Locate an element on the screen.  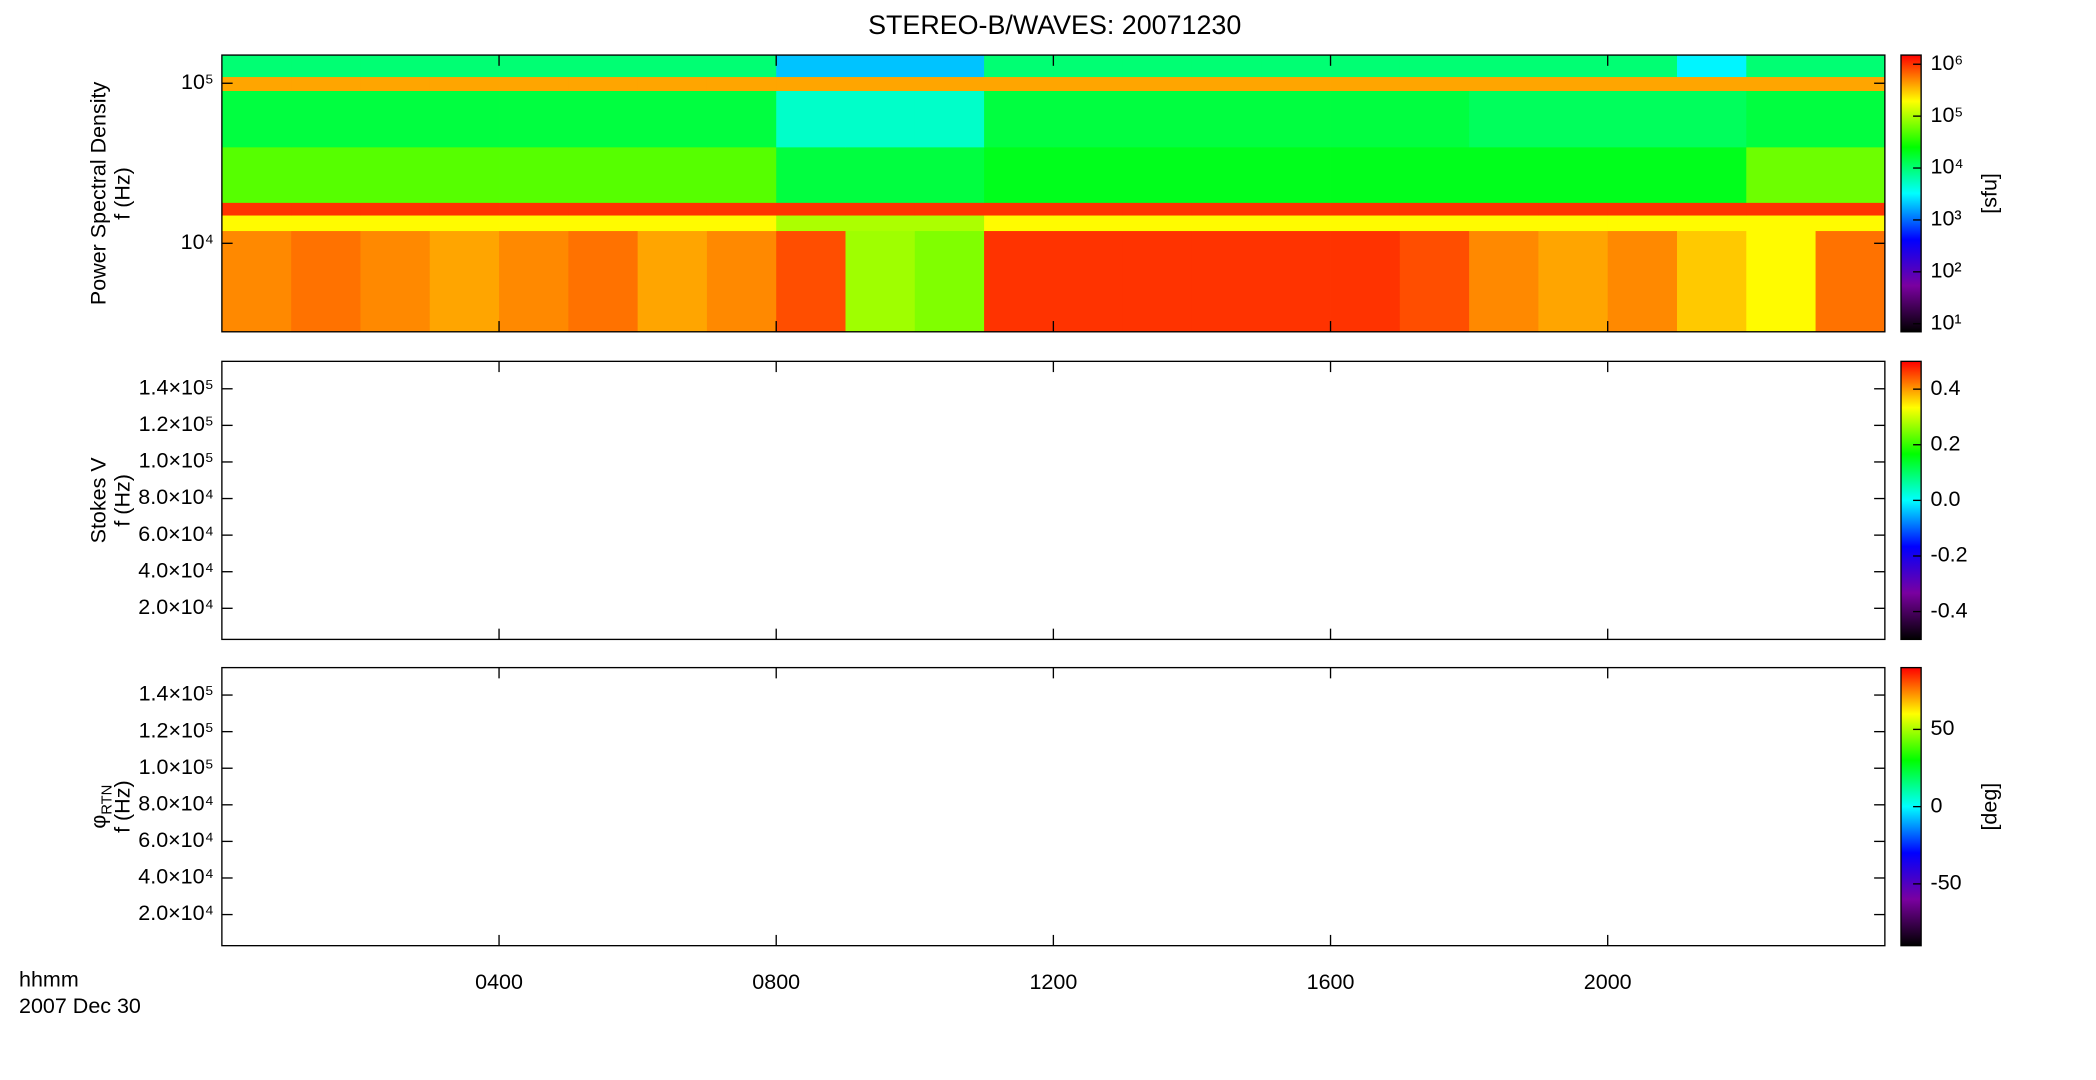
date-label: 2007 Dec 30 is located at coordinates (80, 1006).